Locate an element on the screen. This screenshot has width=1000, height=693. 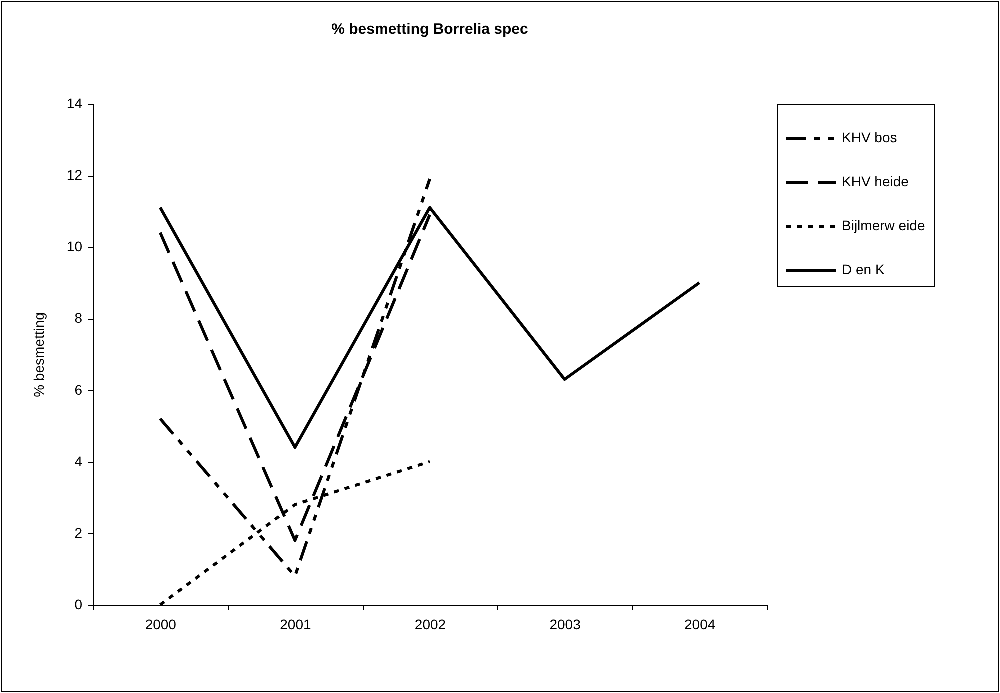
legend-label: KHV bos is located at coordinates (870, 138).